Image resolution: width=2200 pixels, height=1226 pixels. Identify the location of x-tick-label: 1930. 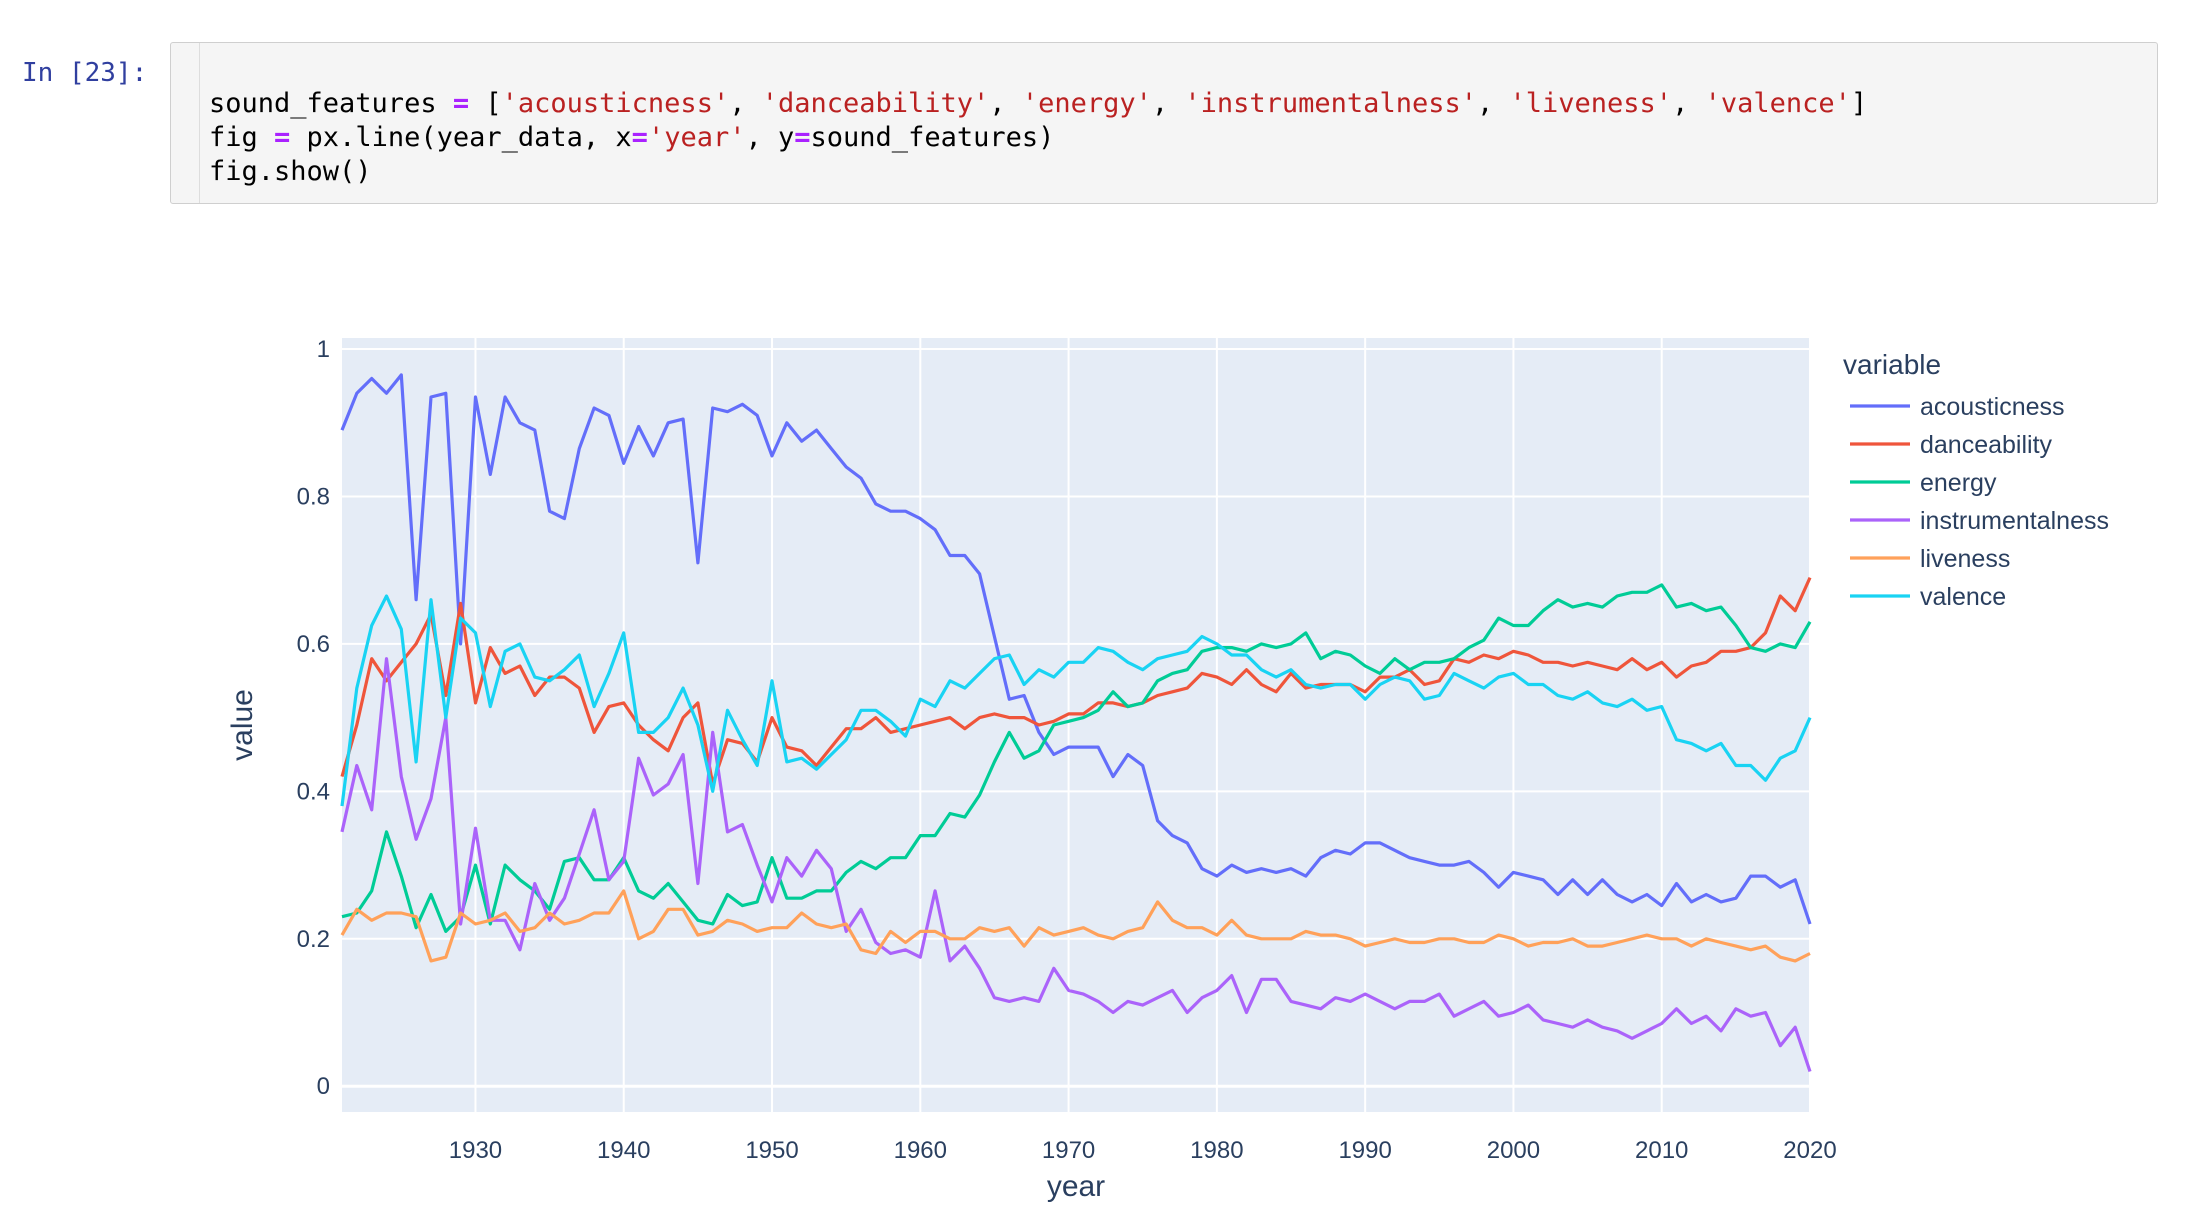
(475, 1150).